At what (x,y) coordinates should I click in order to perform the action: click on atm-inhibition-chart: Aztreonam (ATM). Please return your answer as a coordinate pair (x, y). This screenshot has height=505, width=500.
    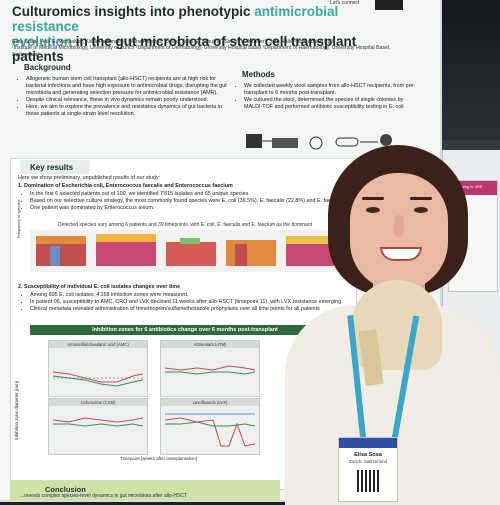
    Looking at the image, I should click on (210, 368).